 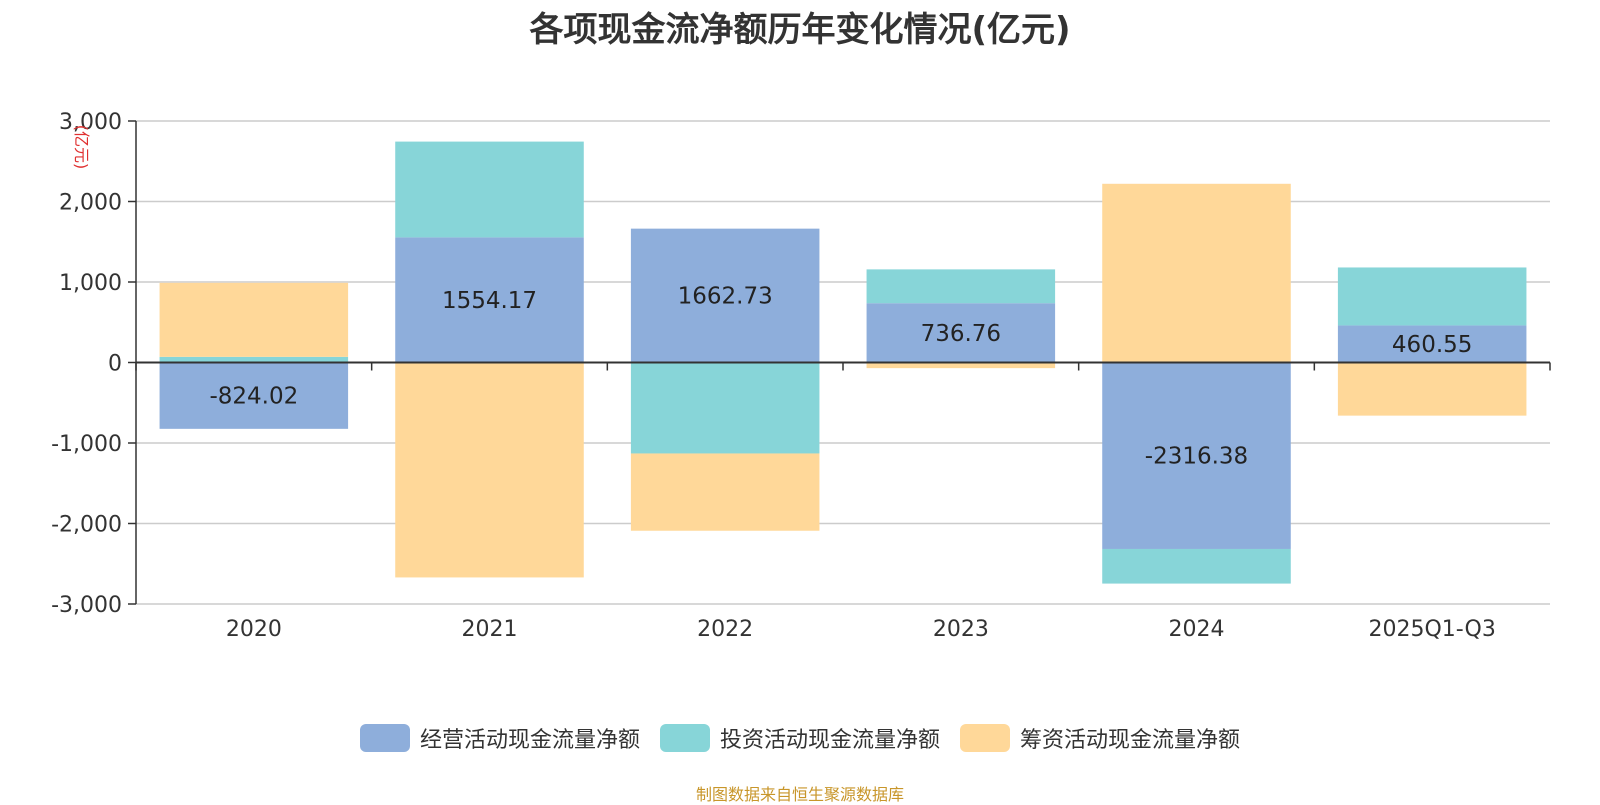 What do you see at coordinates (86, 605) in the screenshot?
I see `y-tick-label: -3,000` at bounding box center [86, 605].